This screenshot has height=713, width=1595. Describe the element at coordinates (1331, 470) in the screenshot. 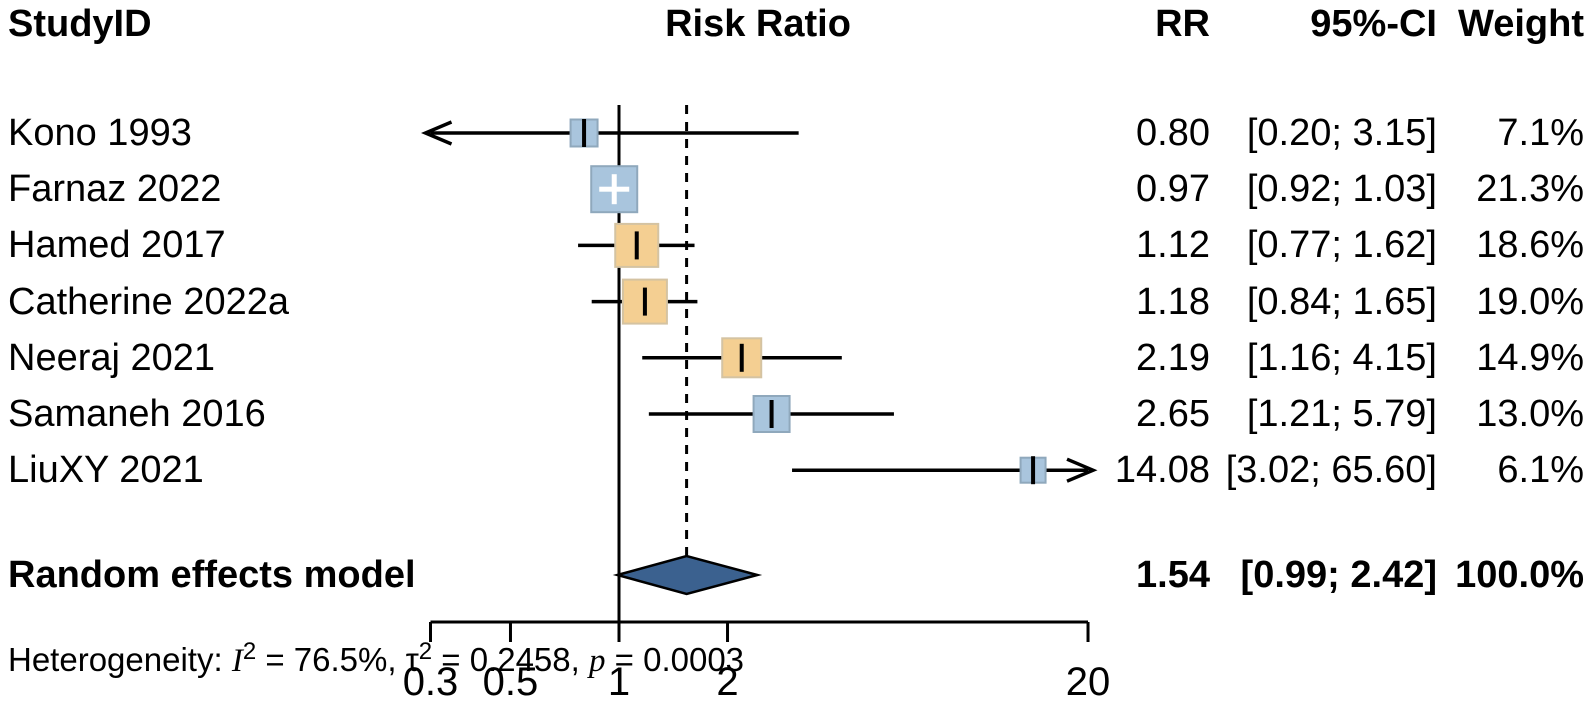

I see `ci-value: [3.02; 65.60]` at that location.